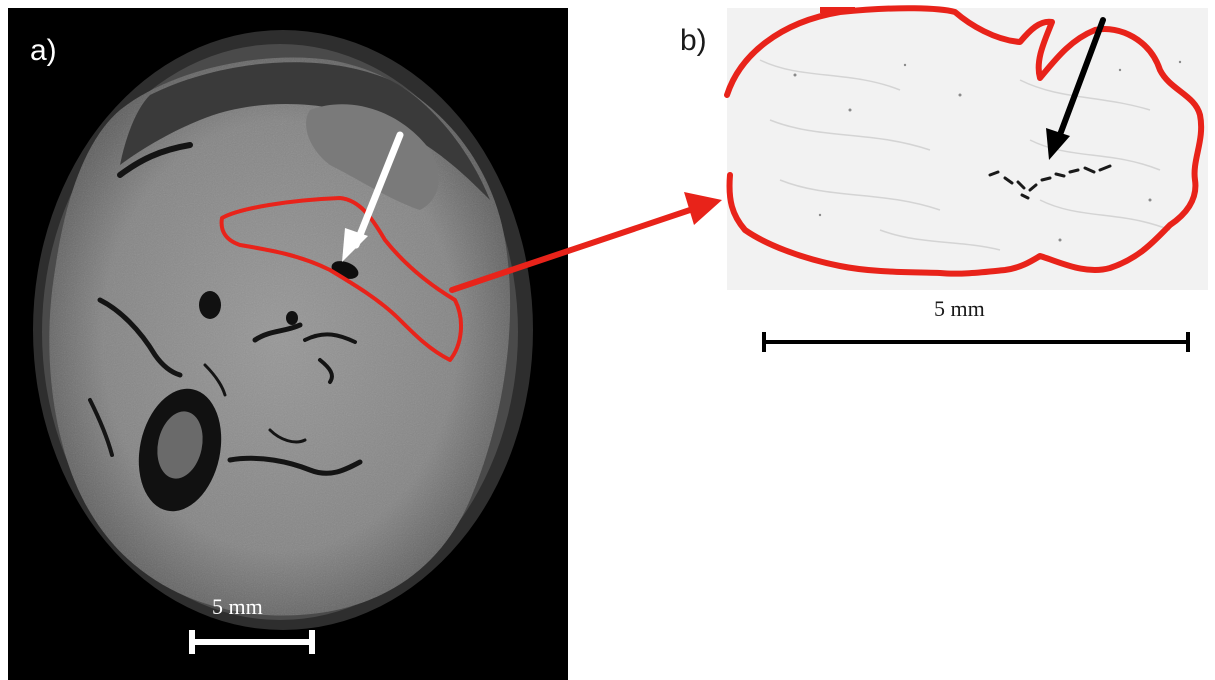 The image size is (1215, 680). What do you see at coordinates (180, 450) in the screenshot?
I see `bone` at bounding box center [180, 450].